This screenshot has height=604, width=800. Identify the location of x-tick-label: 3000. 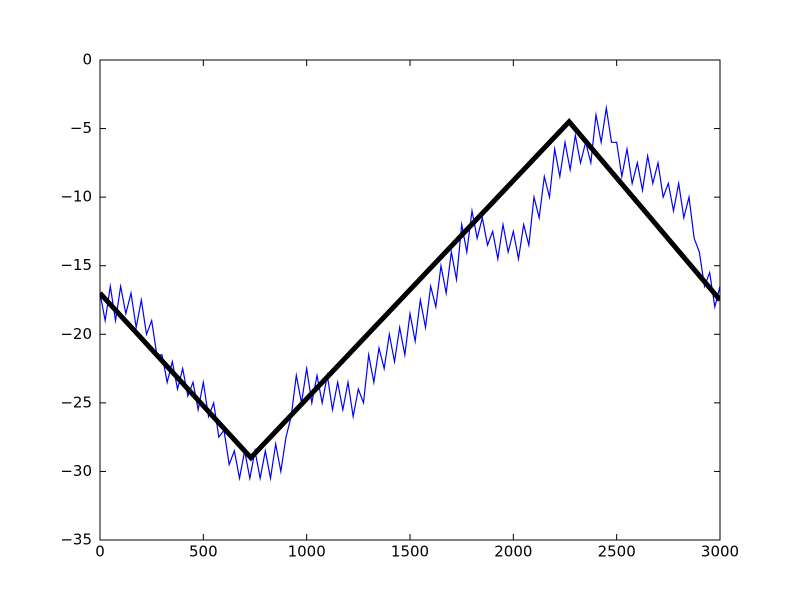
(720, 552).